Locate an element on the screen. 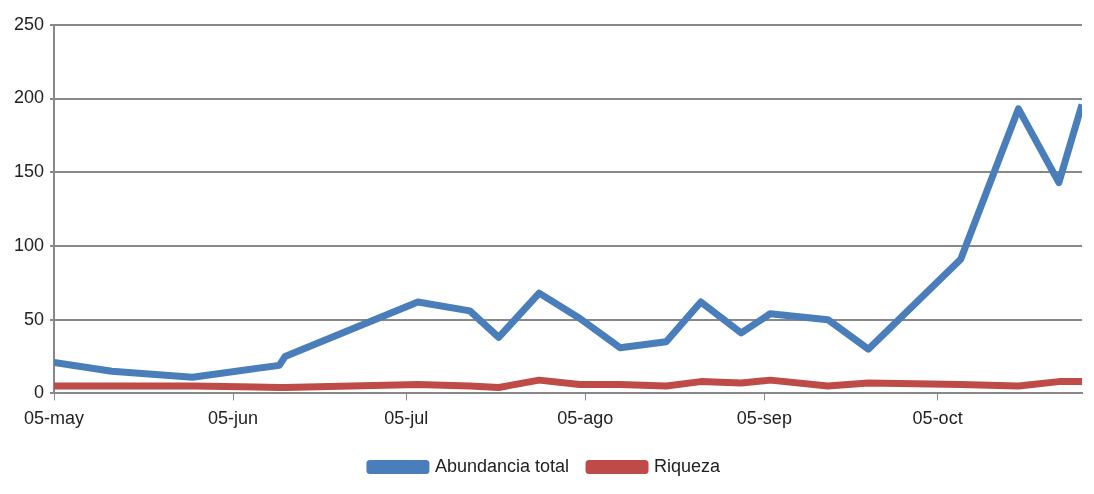 The height and width of the screenshot is (494, 1094). legend-label: Abundancia total is located at coordinates (502, 465).